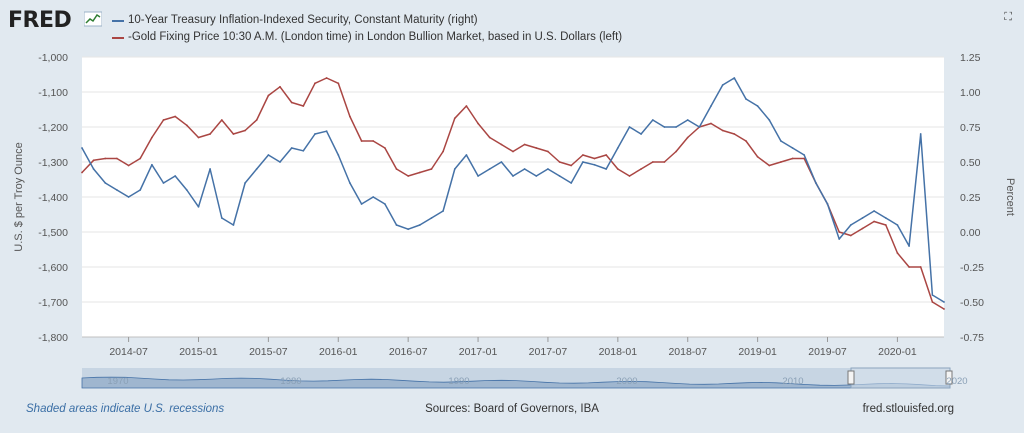 The image size is (1024, 433). Describe the element at coordinates (478, 352) in the screenshot. I see `x-tick-label: 2017-01` at that location.